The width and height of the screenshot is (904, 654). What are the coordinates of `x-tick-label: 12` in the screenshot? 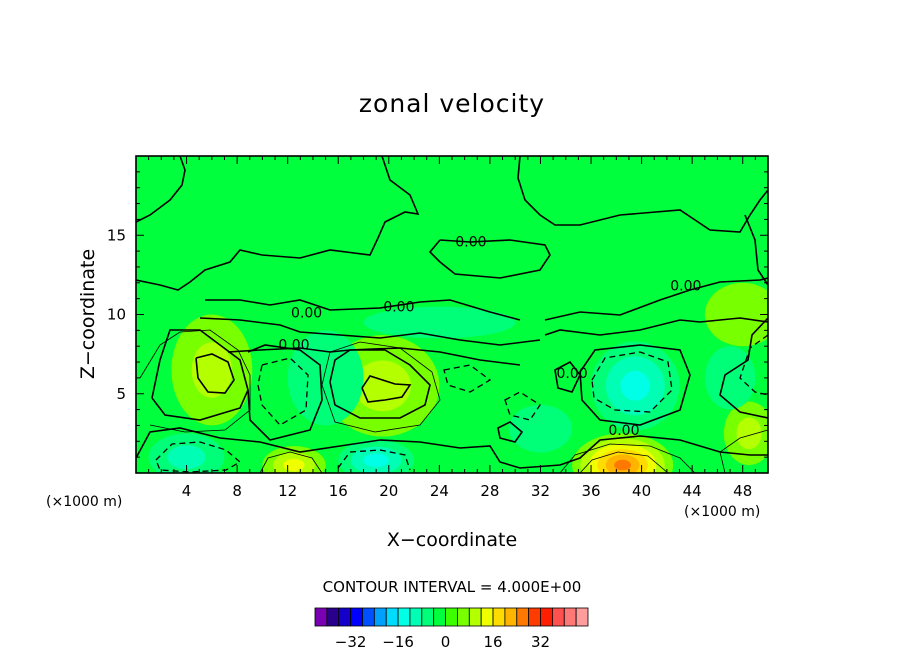 It's located at (287, 491).